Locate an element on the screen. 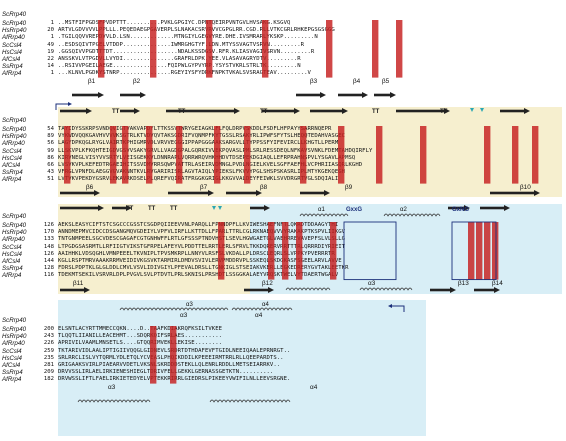 This screenshot has height=441, width=566. residue-number: 200 is located at coordinates (48, 329).